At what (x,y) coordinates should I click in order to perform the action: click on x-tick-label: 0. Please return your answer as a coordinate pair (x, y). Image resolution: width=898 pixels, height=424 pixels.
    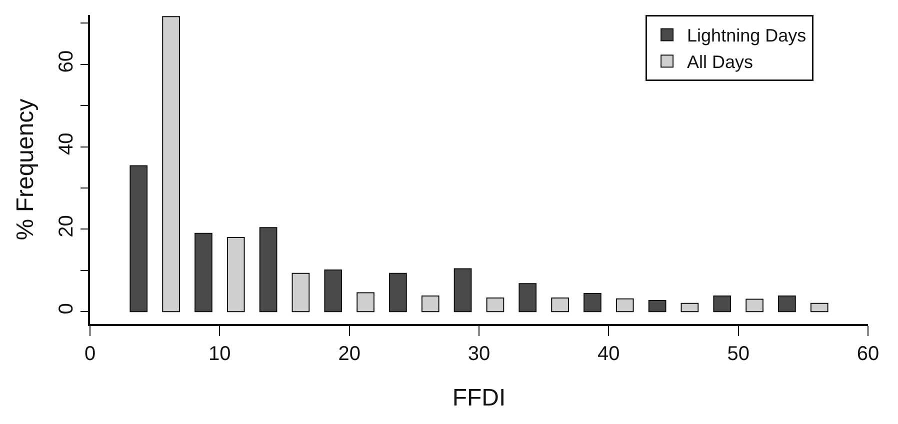
    Looking at the image, I should click on (90, 353).